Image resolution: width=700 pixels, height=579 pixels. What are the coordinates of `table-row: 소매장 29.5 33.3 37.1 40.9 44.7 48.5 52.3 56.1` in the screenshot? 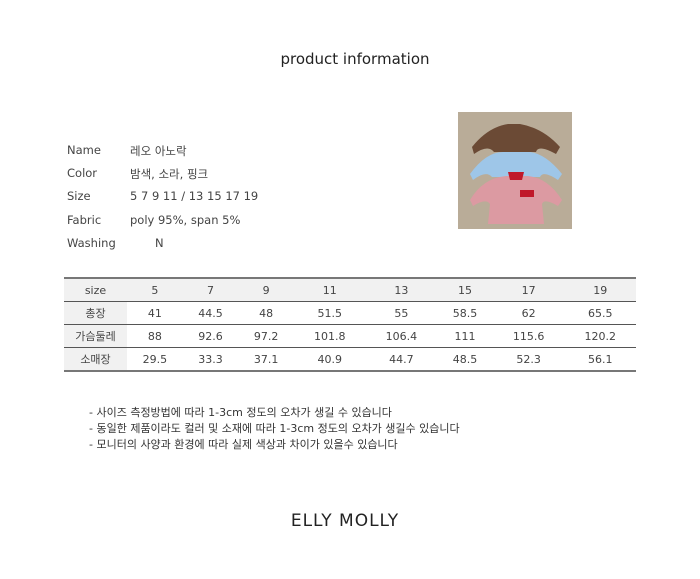 It's located at (350, 359).